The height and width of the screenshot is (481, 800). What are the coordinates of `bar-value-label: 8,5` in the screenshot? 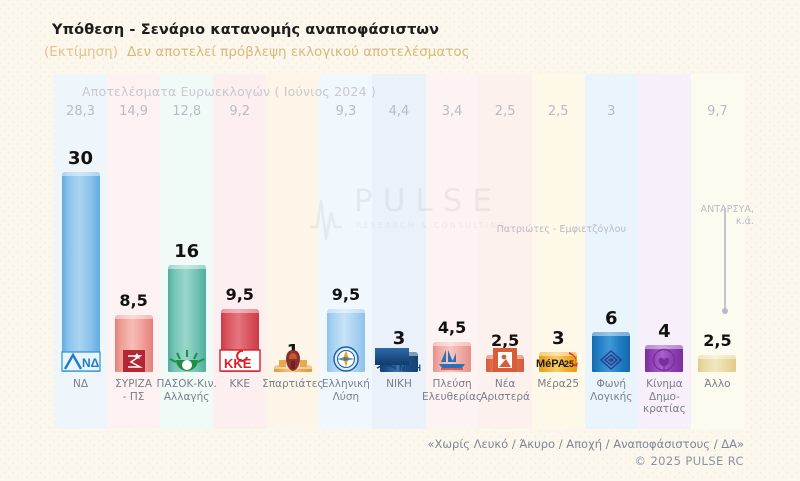 It's located at (133, 301).